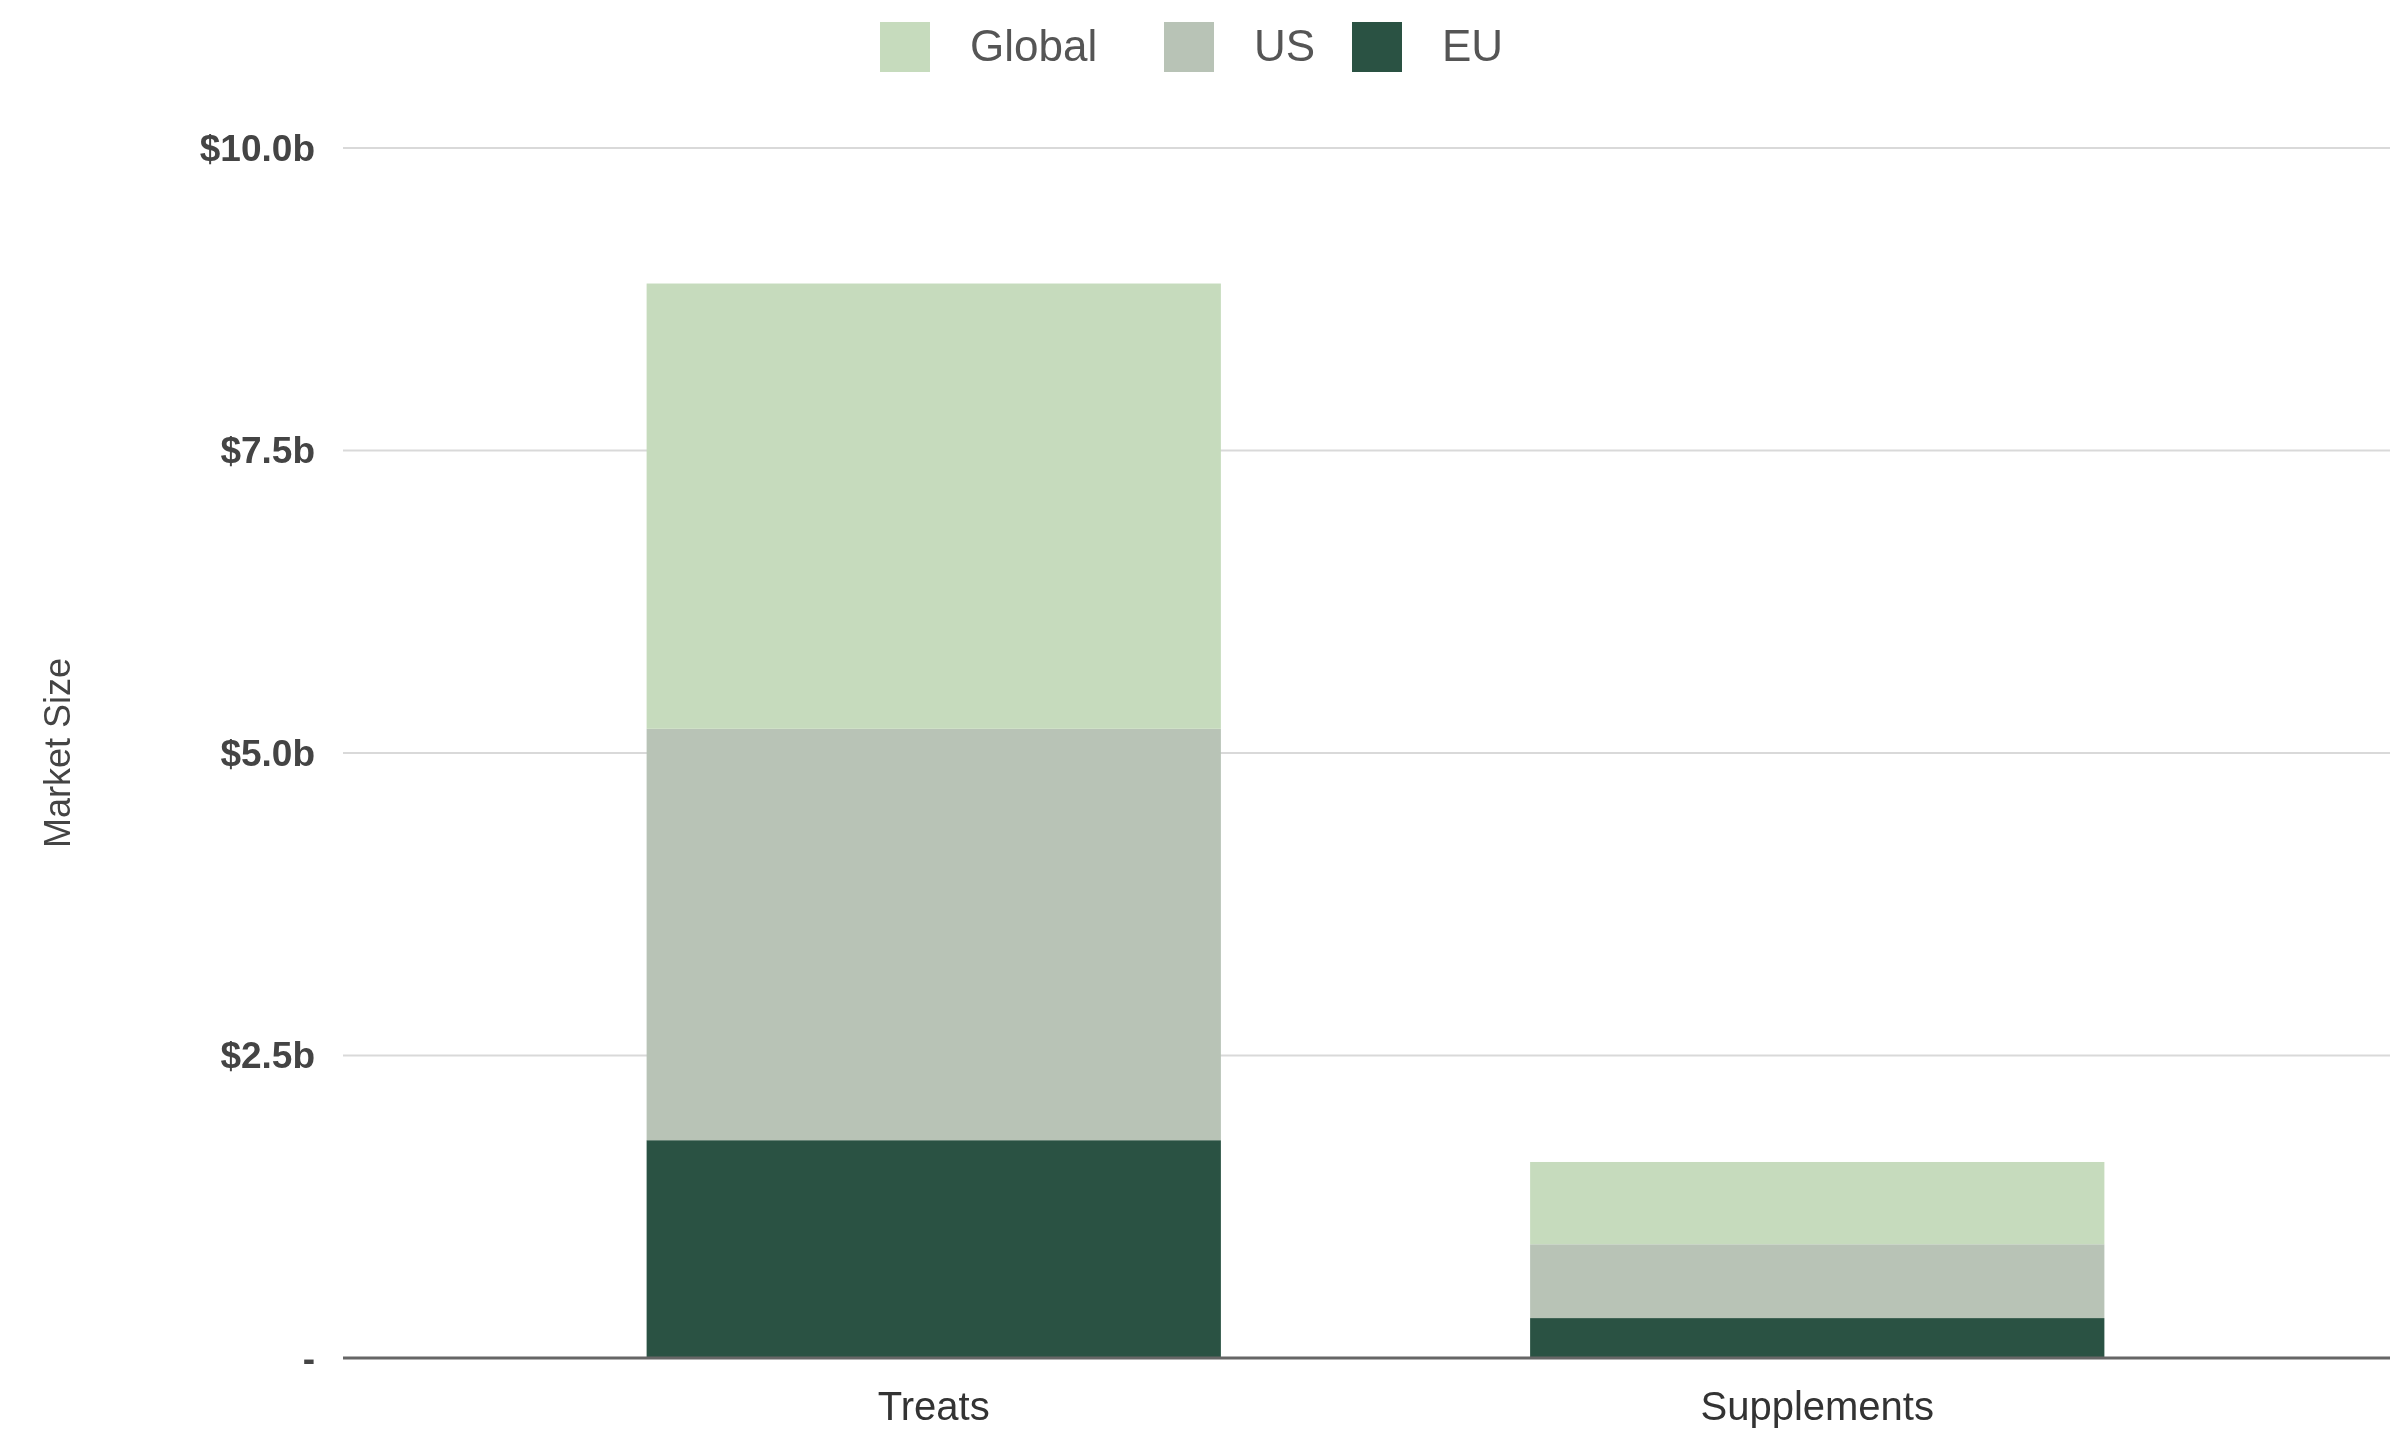 Image resolution: width=2390 pixels, height=1441 pixels. Describe the element at coordinates (267, 753) in the screenshot. I see `y-tick-label: $5.0b` at that location.